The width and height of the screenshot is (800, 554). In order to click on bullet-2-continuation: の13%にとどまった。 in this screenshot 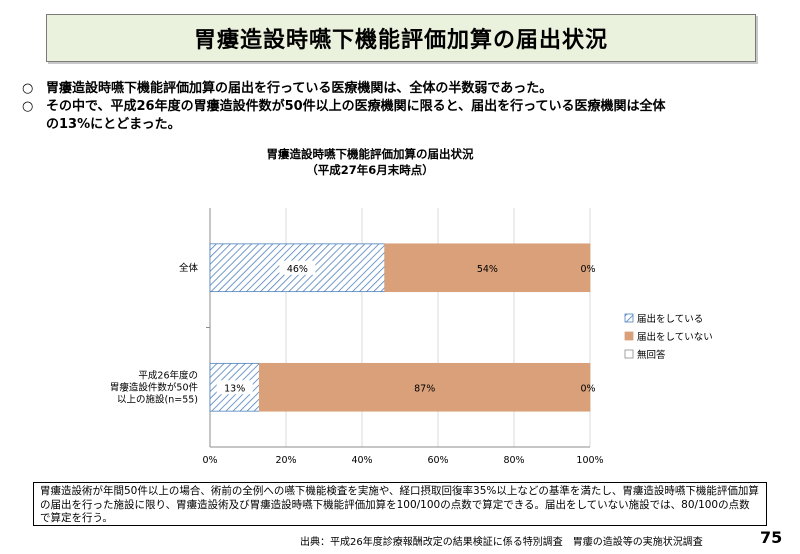, I will do `click(113, 124)`.